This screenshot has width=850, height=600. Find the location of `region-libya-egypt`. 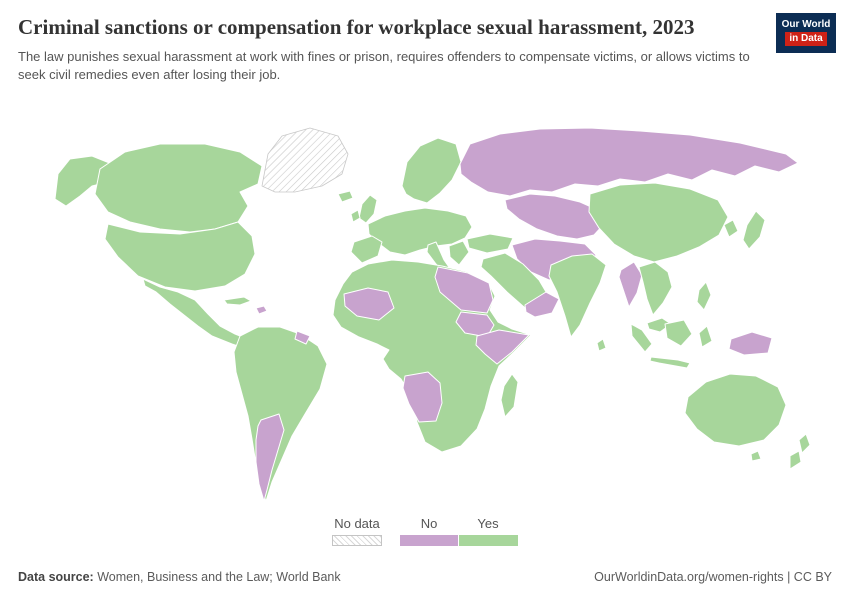

region-libya-egypt is located at coordinates (464, 290).